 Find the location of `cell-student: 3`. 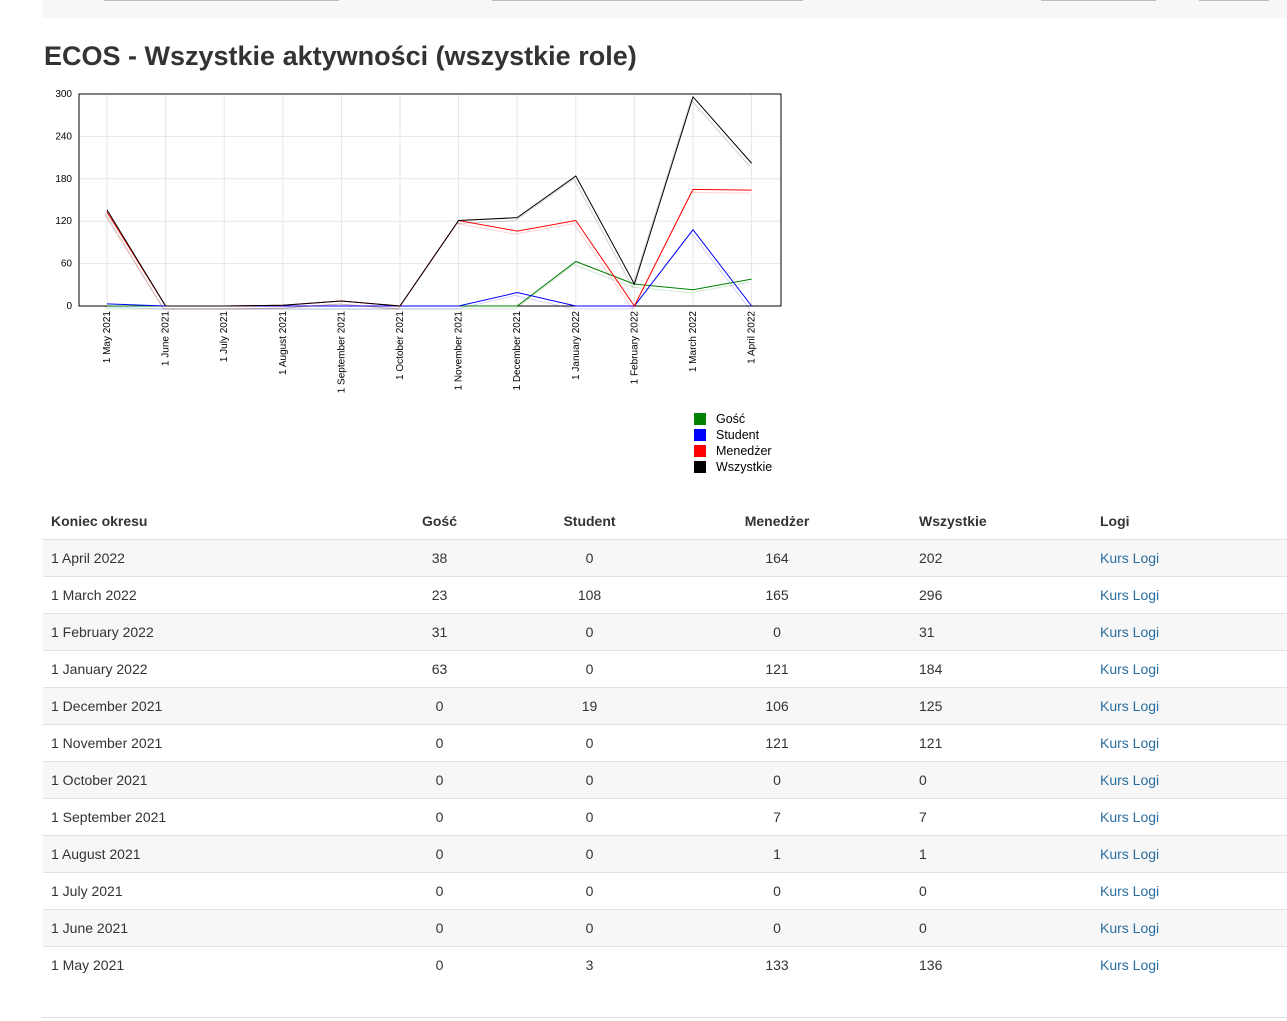

cell-student: 3 is located at coordinates (589, 964).